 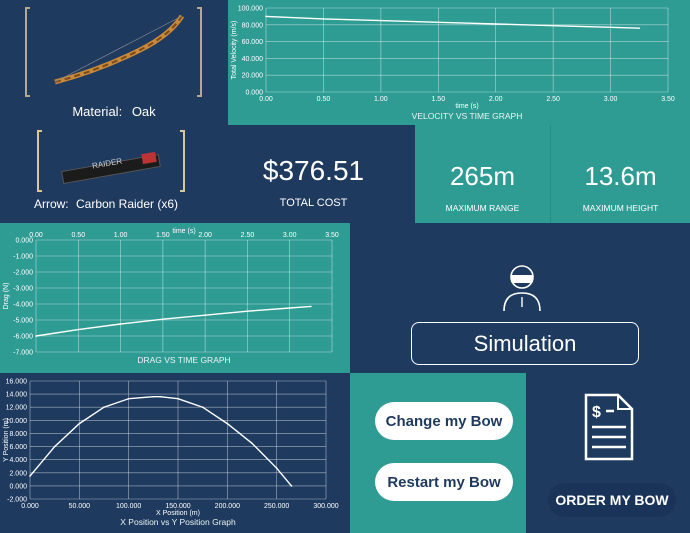 I want to click on chart-title: VELOCITY VS TIME GRAPH, so click(x=467, y=116).